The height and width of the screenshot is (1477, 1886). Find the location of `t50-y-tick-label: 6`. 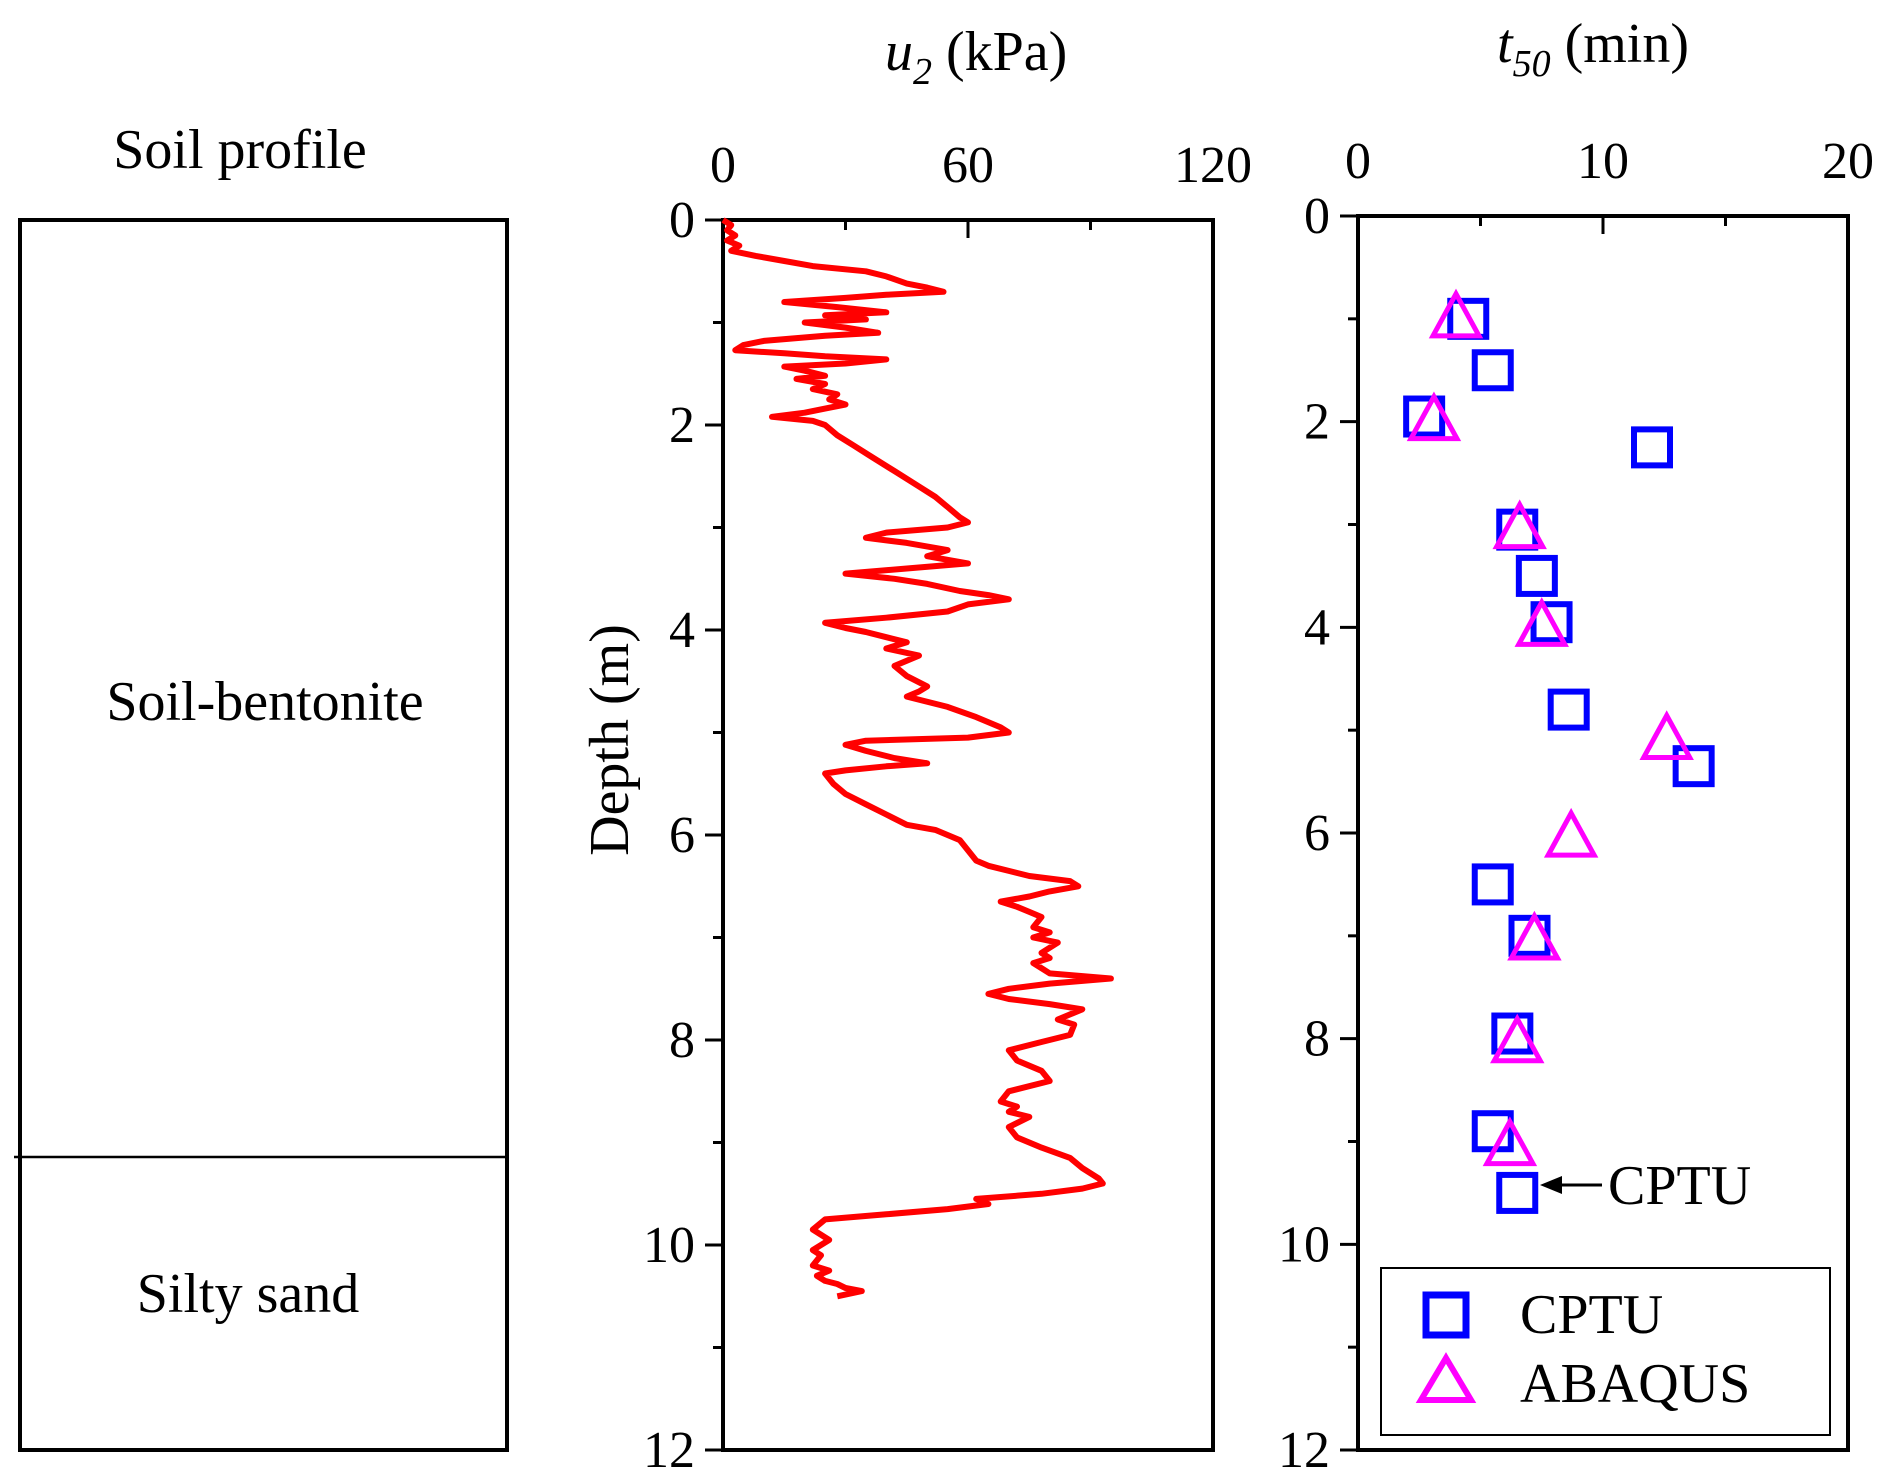

t50-y-tick-label: 6 is located at coordinates (1317, 833).